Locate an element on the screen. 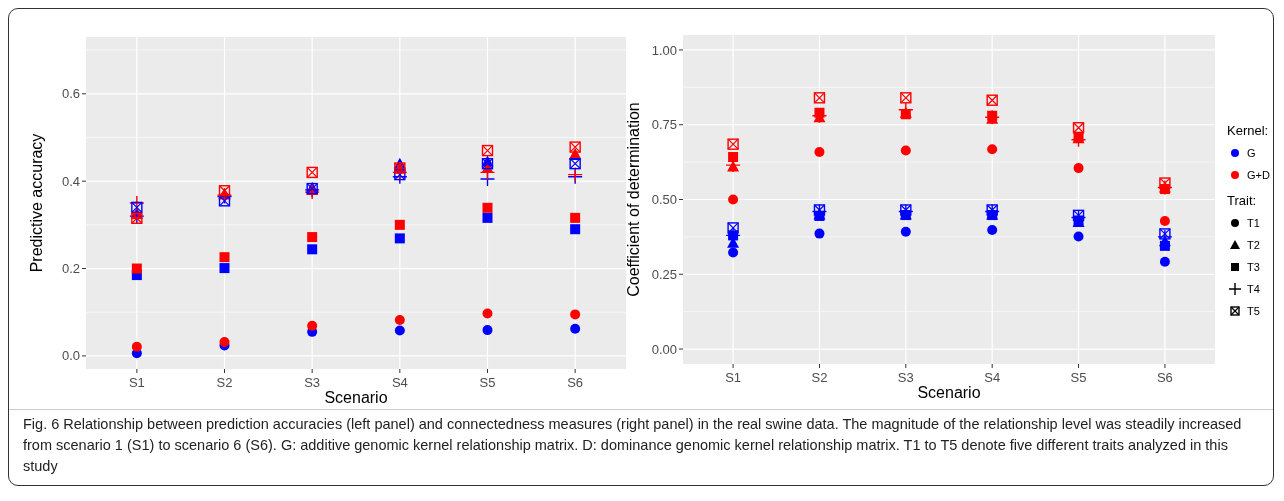 The image size is (1284, 501). y-axis-title: Coefficient of determination is located at coordinates (633, 199).